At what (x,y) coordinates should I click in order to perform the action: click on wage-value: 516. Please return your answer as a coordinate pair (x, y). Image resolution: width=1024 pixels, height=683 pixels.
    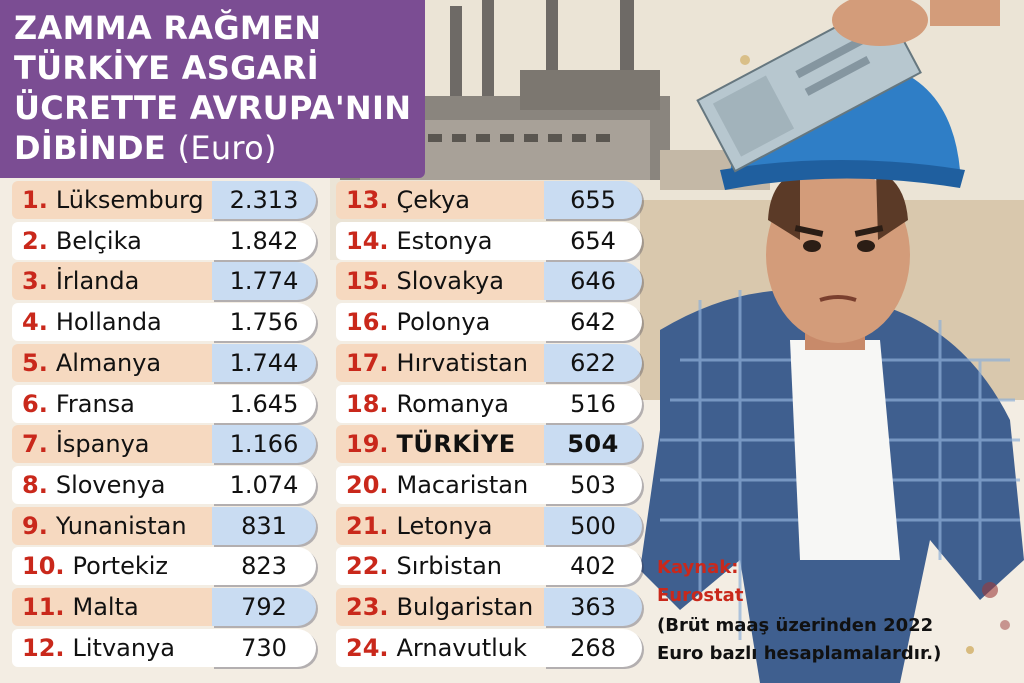
    Looking at the image, I should click on (593, 403).